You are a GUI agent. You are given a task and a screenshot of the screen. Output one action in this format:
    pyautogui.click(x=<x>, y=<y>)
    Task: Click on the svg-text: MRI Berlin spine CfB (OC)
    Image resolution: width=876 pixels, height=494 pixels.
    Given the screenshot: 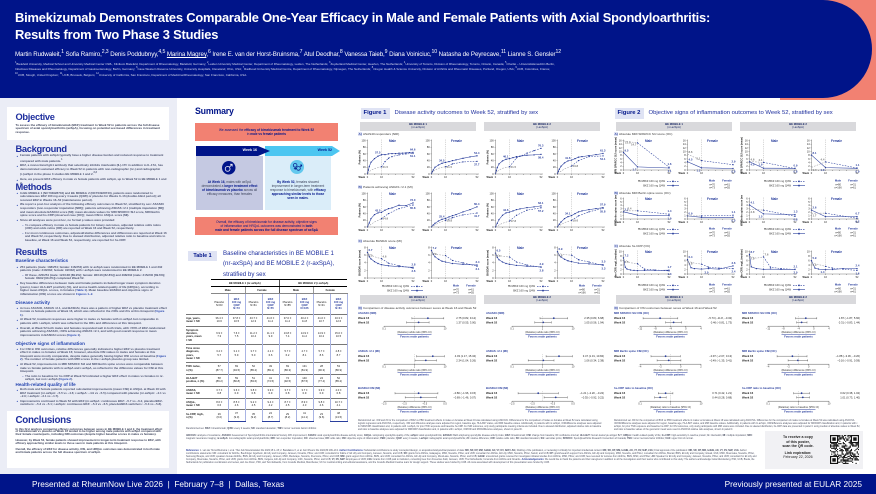 What is the action you would take?
    pyautogui.click(x=631, y=351)
    